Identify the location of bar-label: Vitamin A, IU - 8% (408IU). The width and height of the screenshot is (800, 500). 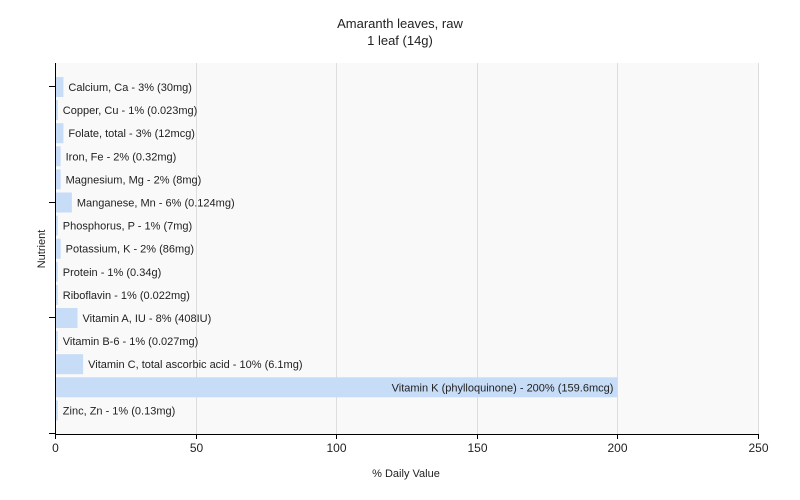
(146, 319).